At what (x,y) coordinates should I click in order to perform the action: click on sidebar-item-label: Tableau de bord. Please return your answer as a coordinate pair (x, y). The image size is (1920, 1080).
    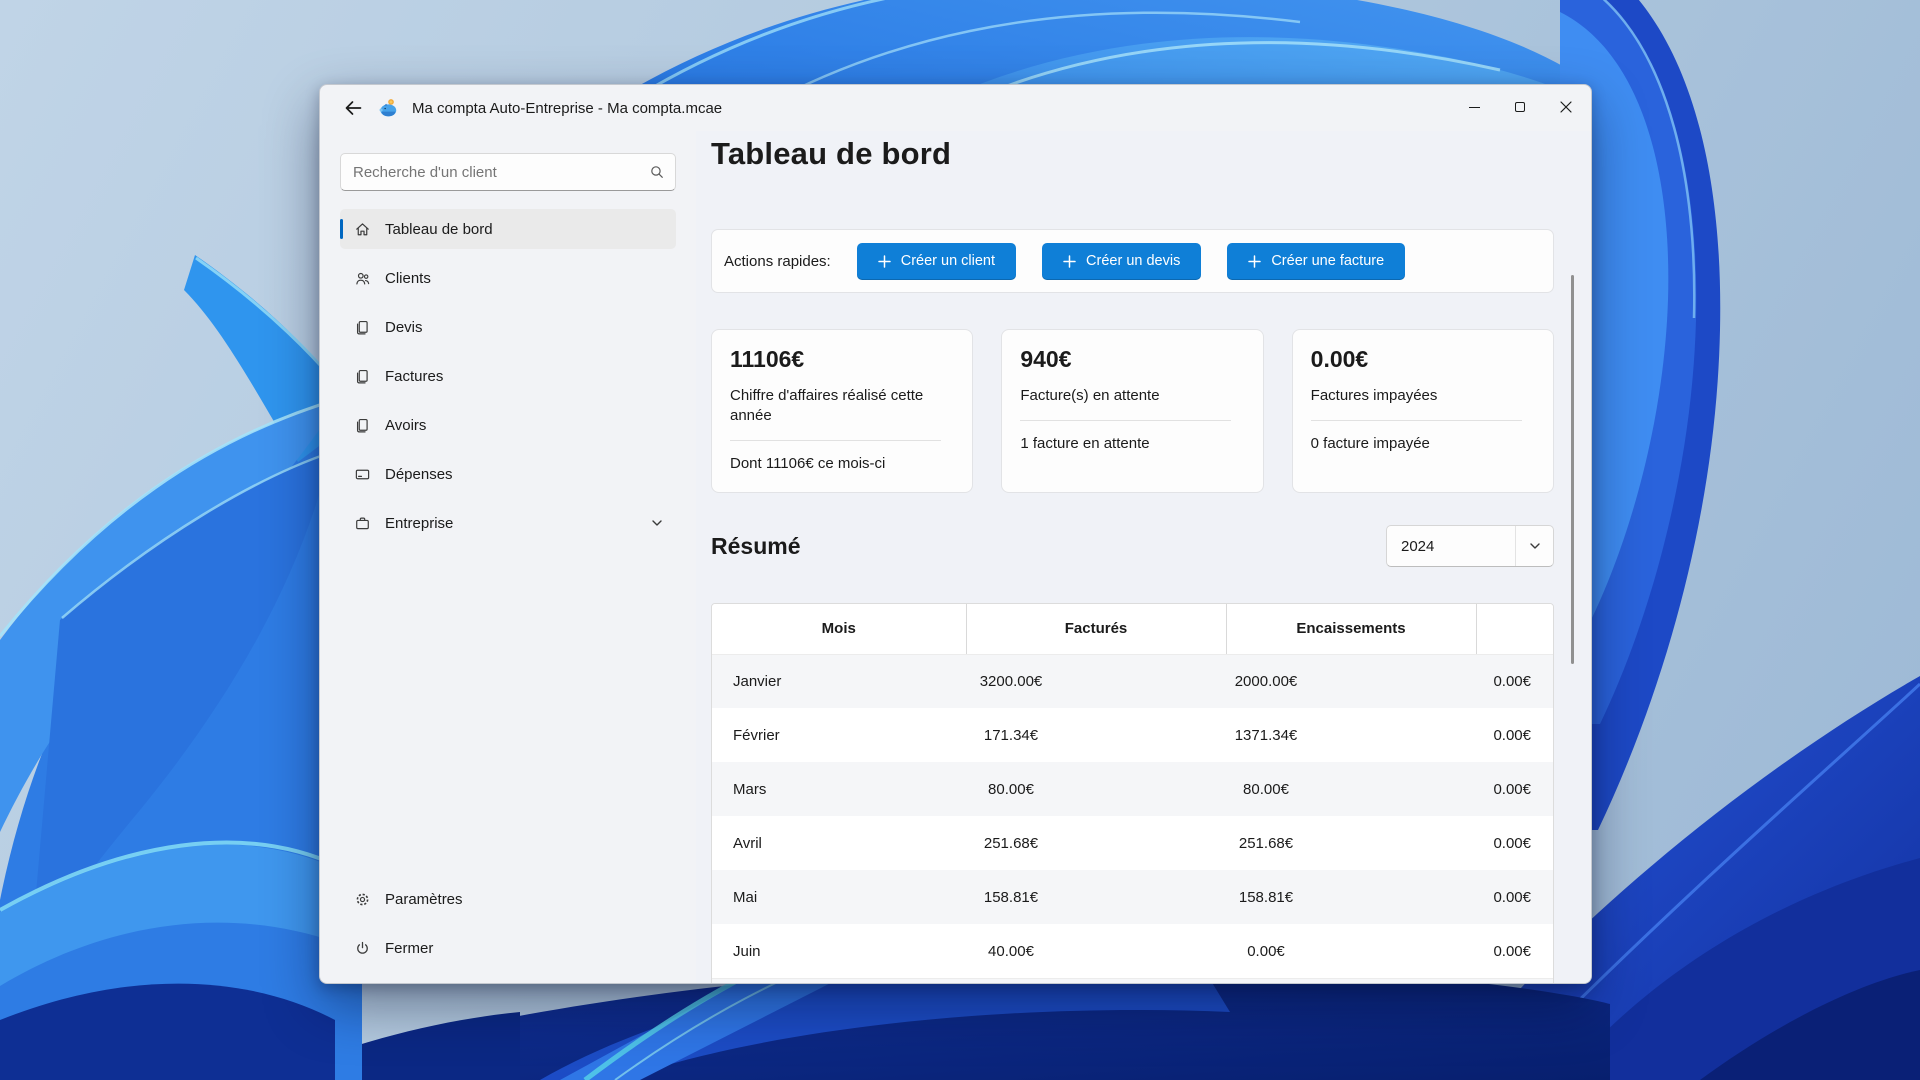
    Looking at the image, I should click on (439, 229).